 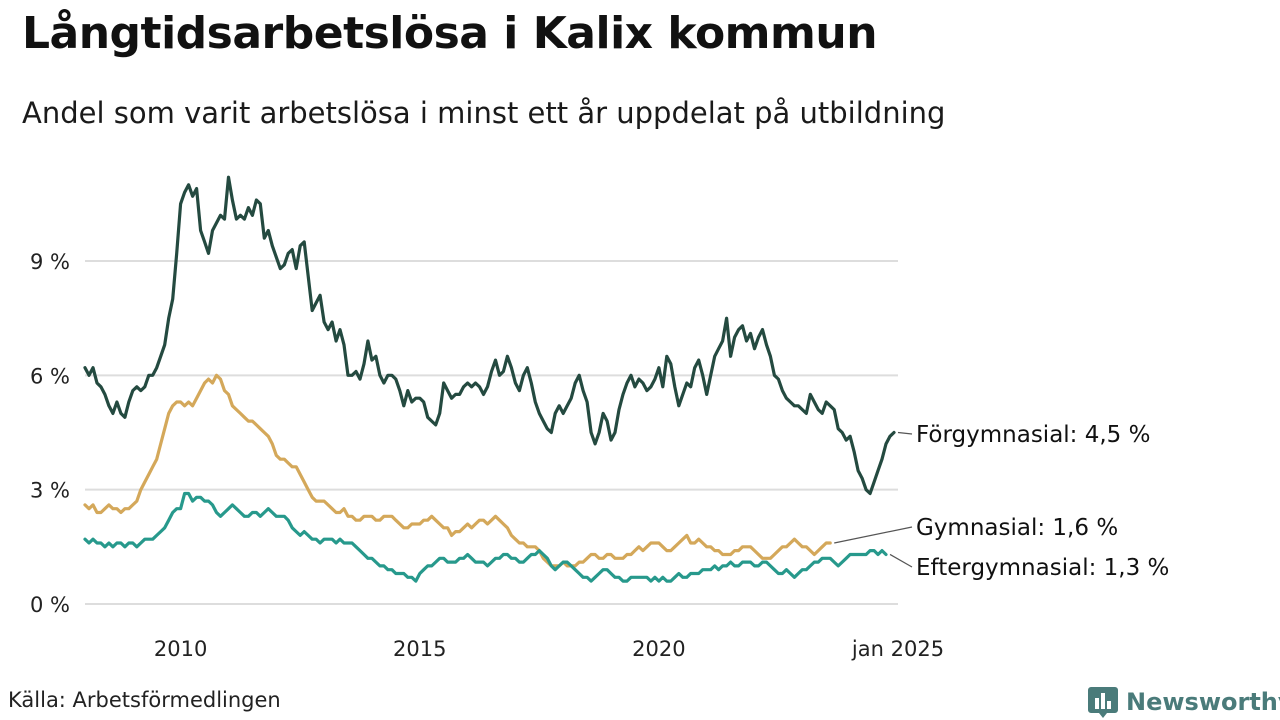 I want to click on label-leader-eftergymnasial, so click(x=901, y=560).